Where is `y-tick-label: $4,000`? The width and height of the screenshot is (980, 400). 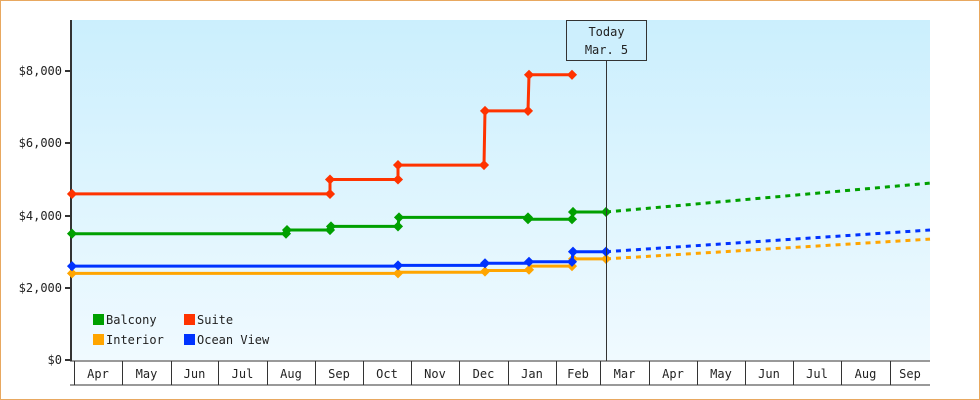 y-tick-label: $4,000 is located at coordinates (40, 216).